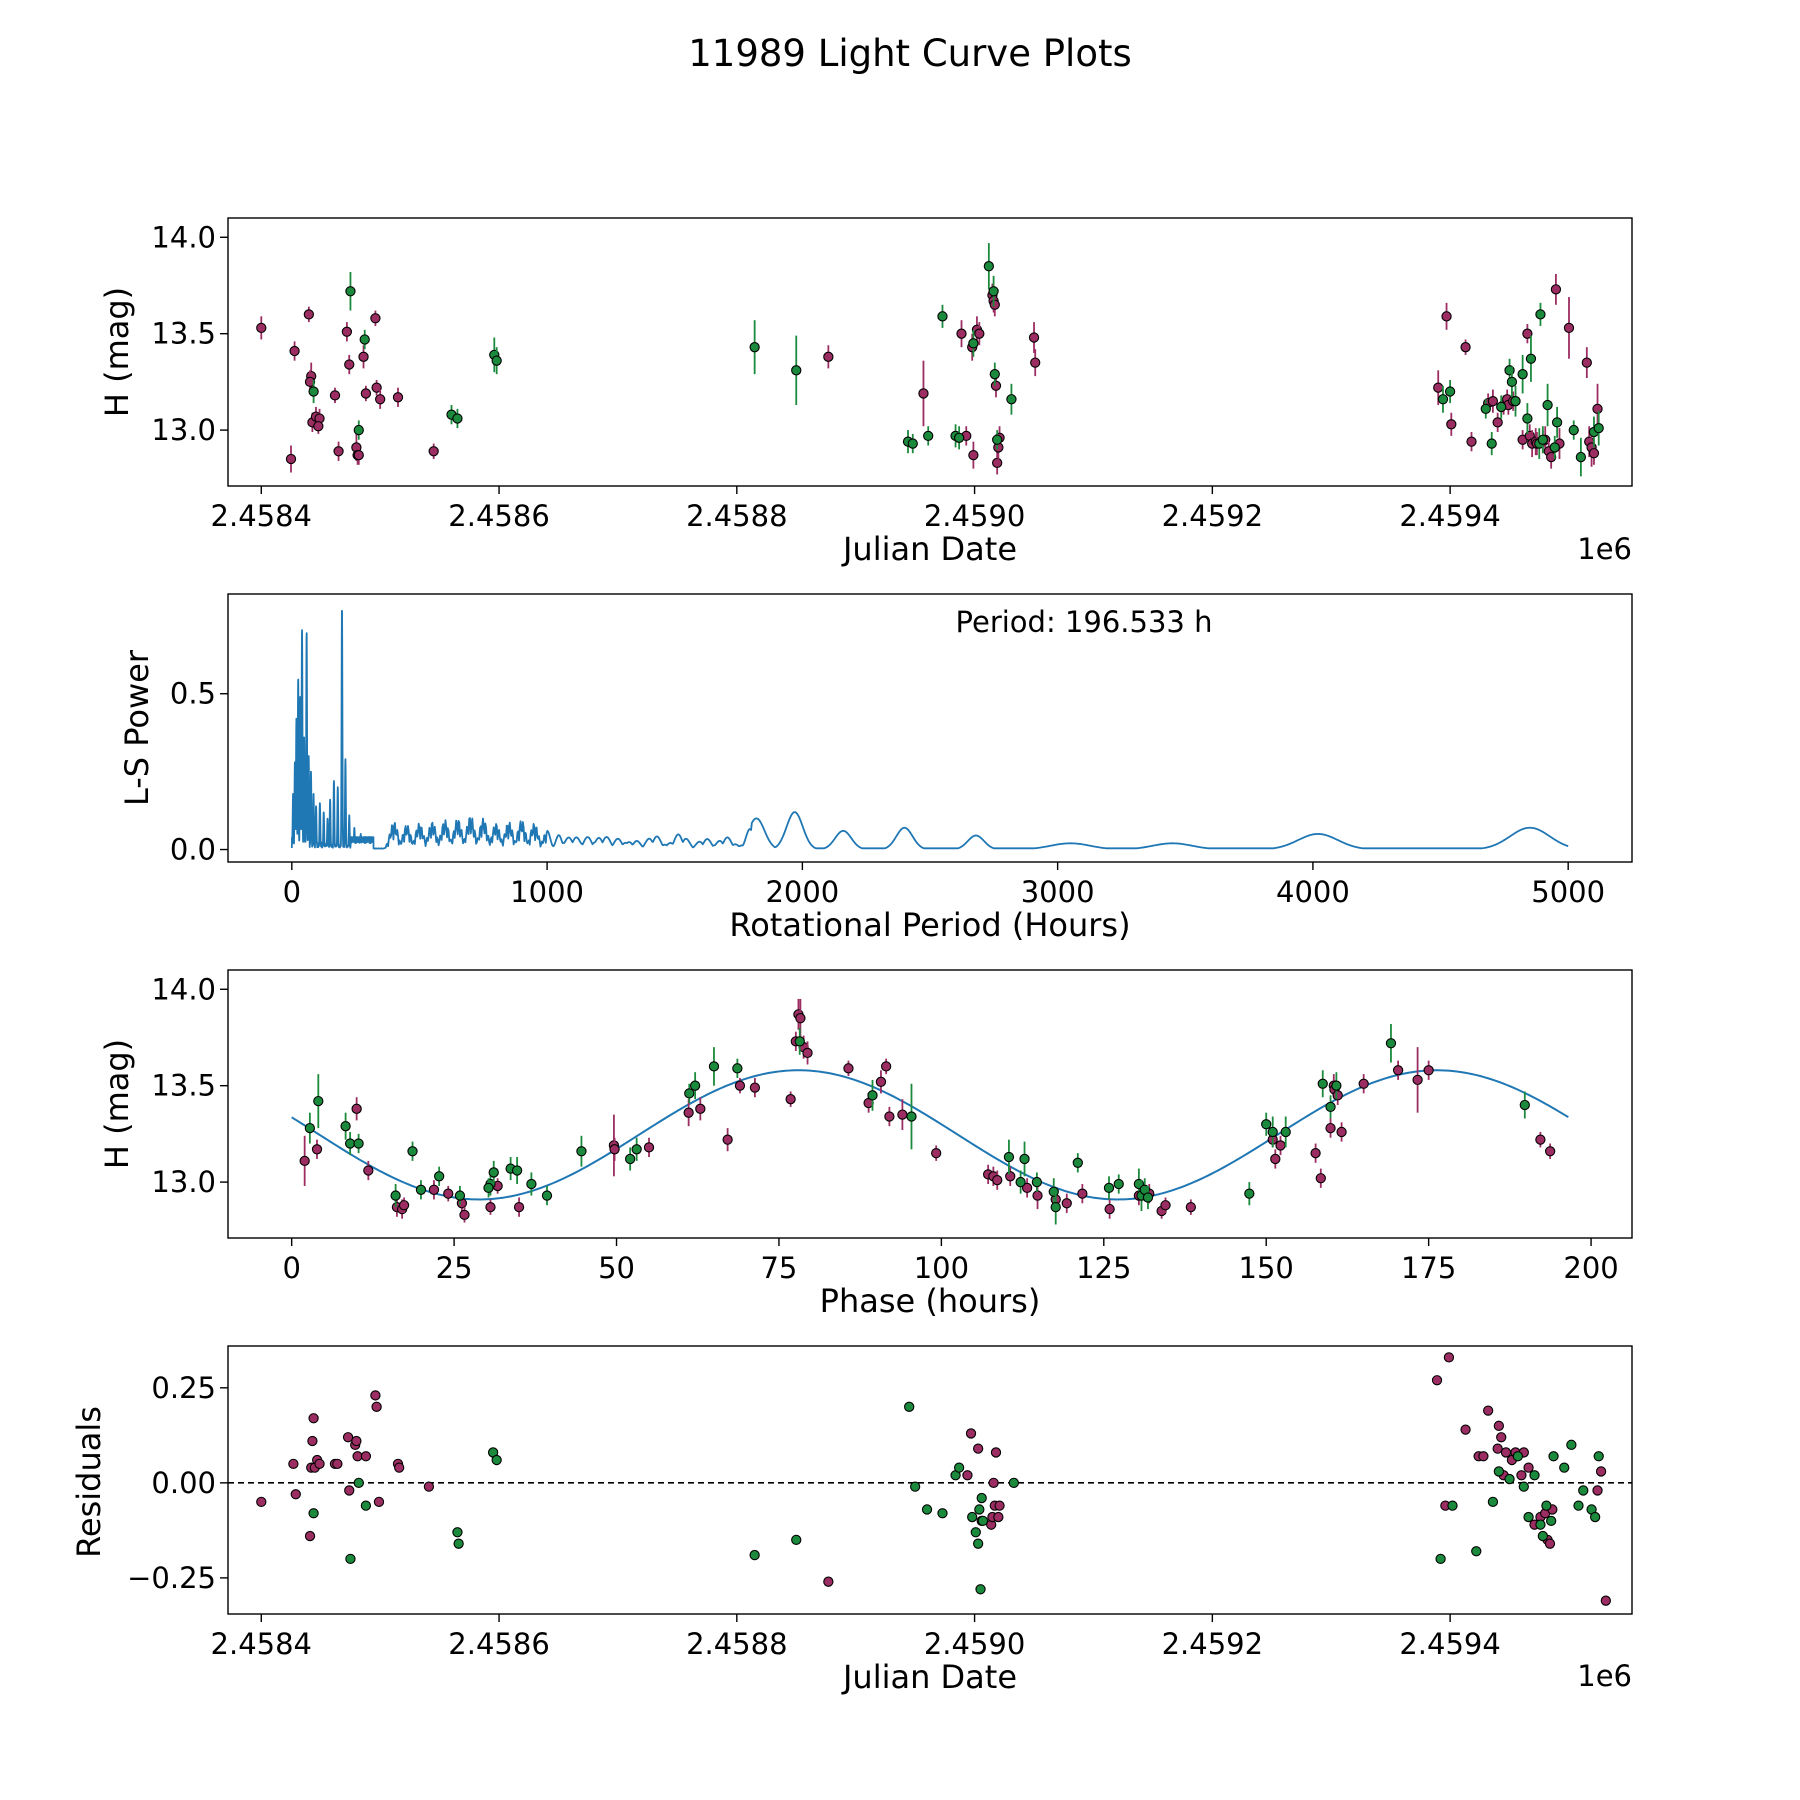  What do you see at coordinates (1212, 516) in the screenshot?
I see `x-tick-label: 2.4592` at bounding box center [1212, 516].